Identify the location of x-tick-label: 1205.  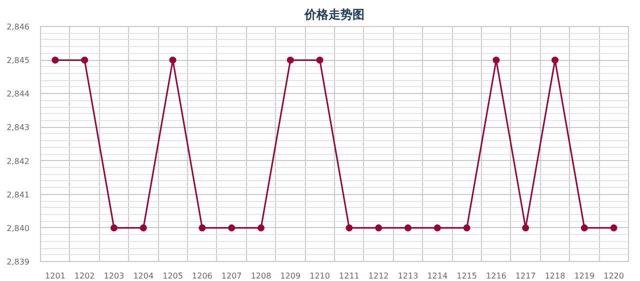
(172, 276).